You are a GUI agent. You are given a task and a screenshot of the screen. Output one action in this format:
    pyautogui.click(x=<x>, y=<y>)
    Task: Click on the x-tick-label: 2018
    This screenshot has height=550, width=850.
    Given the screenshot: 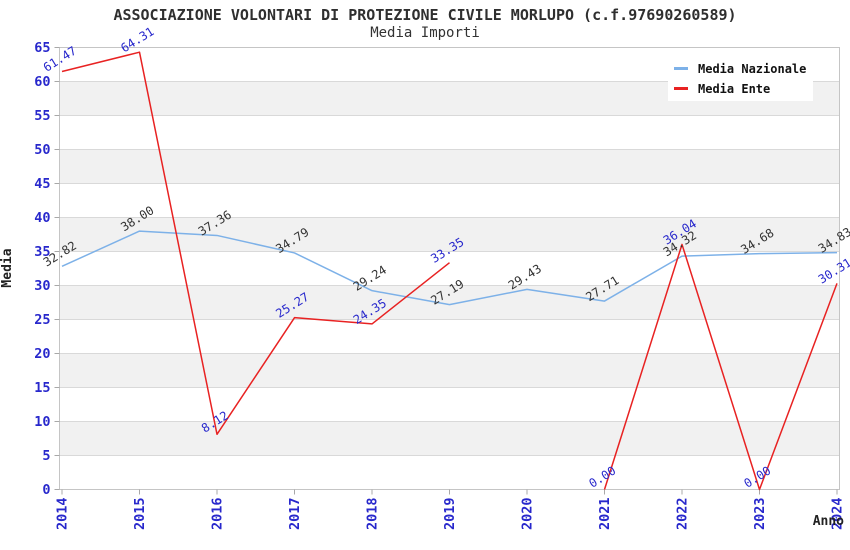 What is the action you would take?
    pyautogui.click(x=373, y=513)
    